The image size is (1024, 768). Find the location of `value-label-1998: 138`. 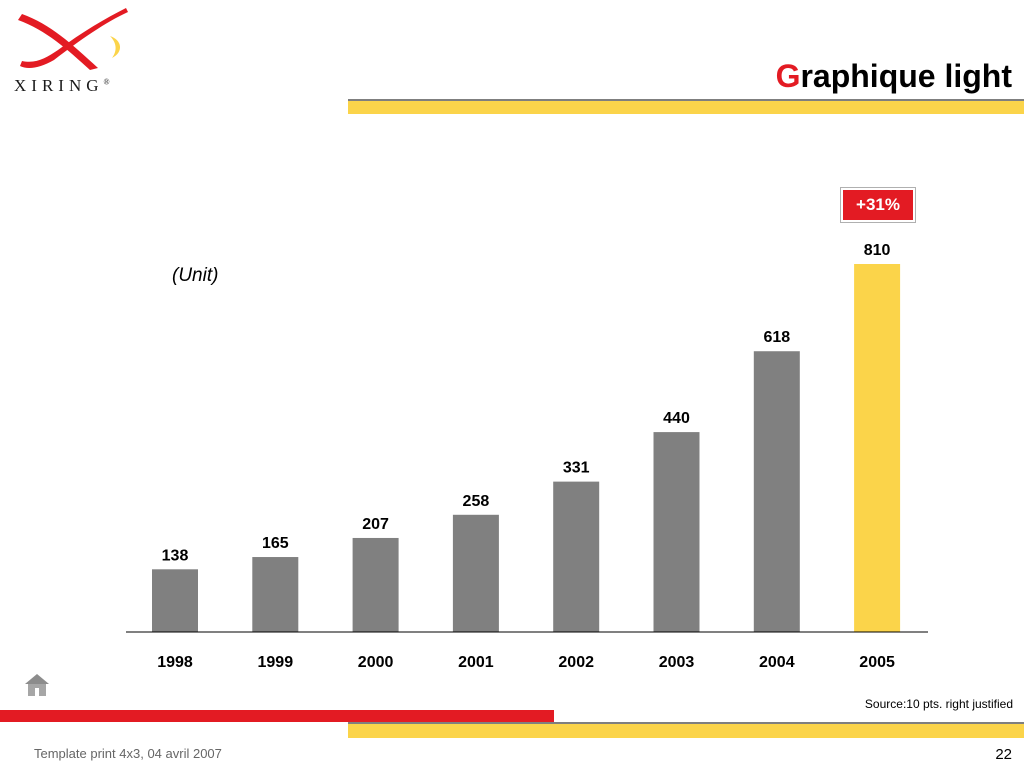

value-label-1998: 138 is located at coordinates (175, 555).